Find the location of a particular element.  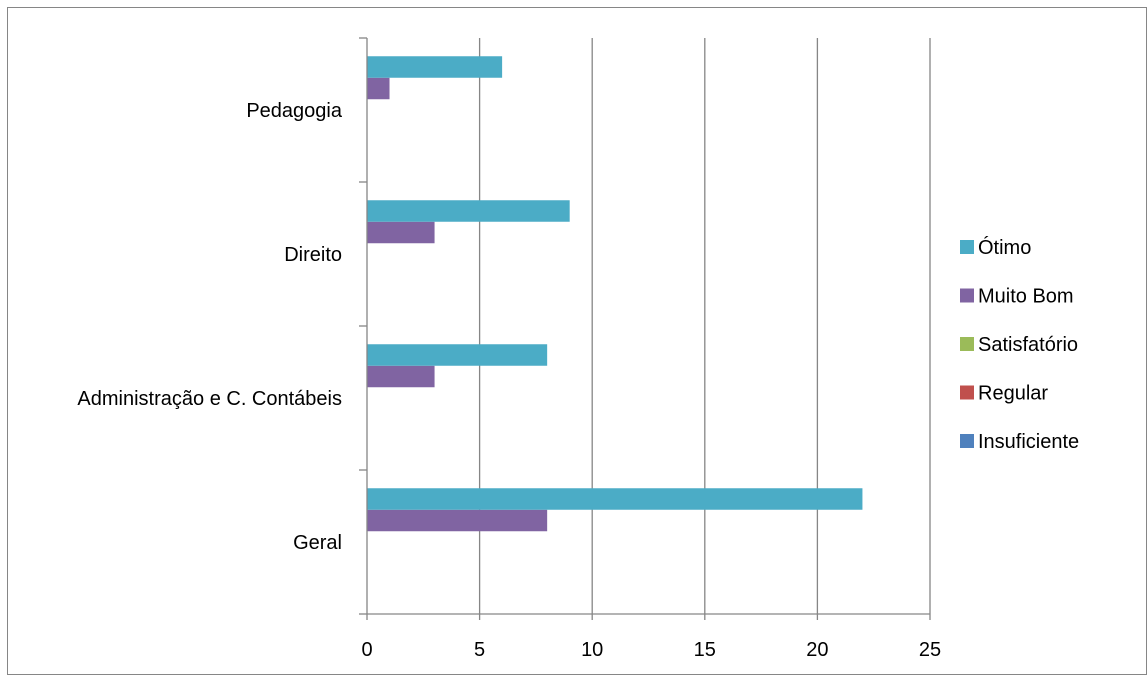

x-tick-label: 10 is located at coordinates (592, 650).